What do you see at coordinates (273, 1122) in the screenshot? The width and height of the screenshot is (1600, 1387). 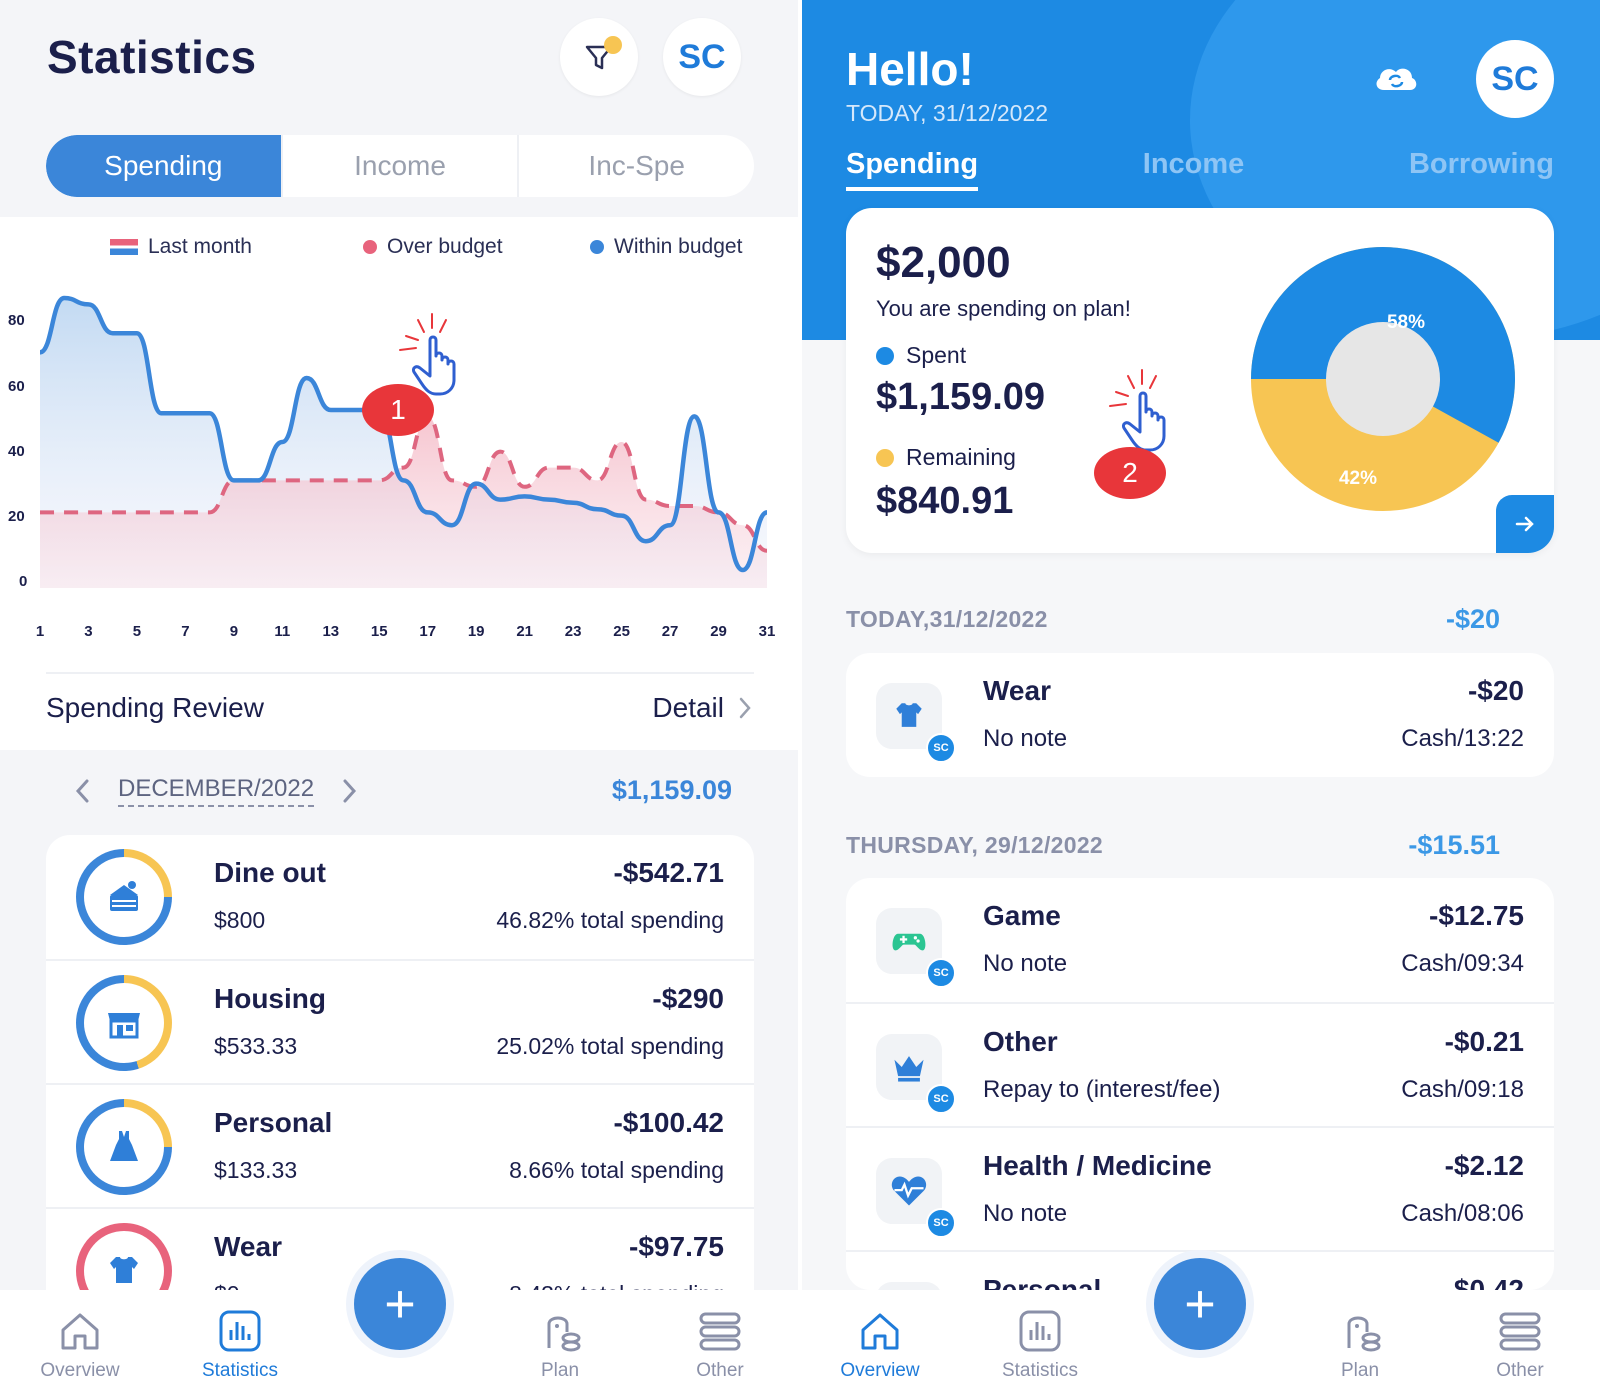 I see `category-name: Personal` at bounding box center [273, 1122].